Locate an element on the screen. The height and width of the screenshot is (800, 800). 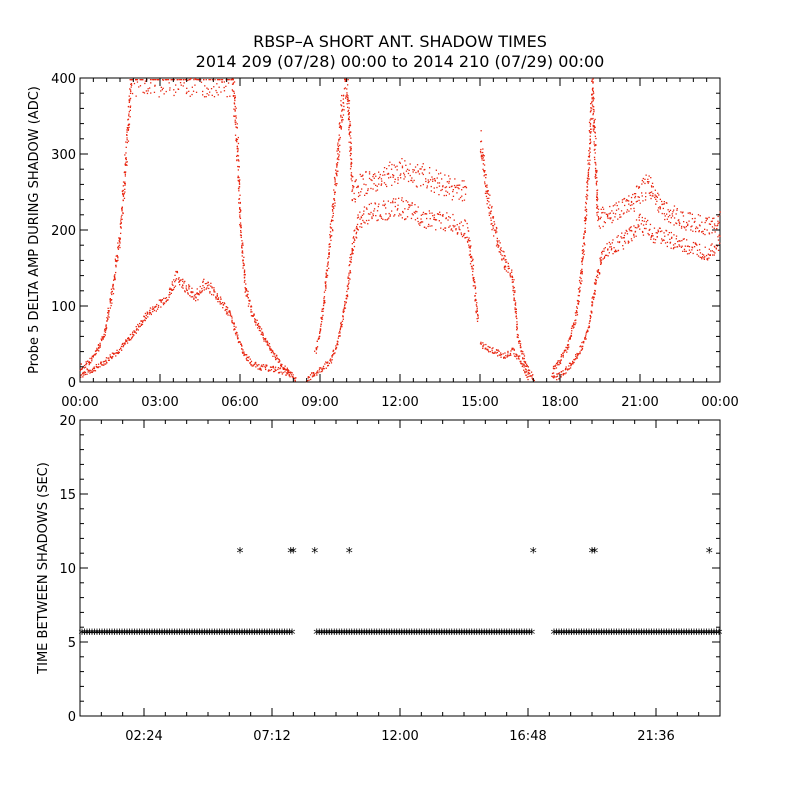
outlier-marker: * is located at coordinates (709, 554).